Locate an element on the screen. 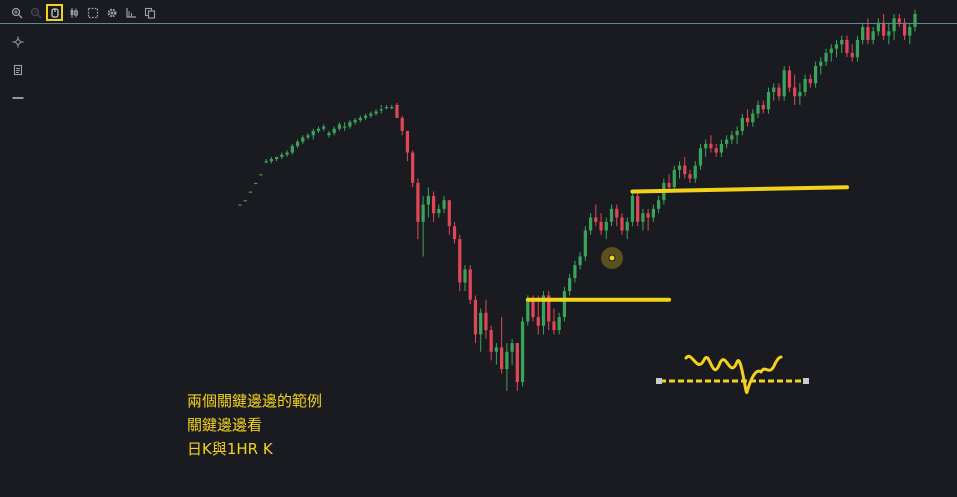 This screenshot has width=957, height=497. copy-button is located at coordinates (149, 12).